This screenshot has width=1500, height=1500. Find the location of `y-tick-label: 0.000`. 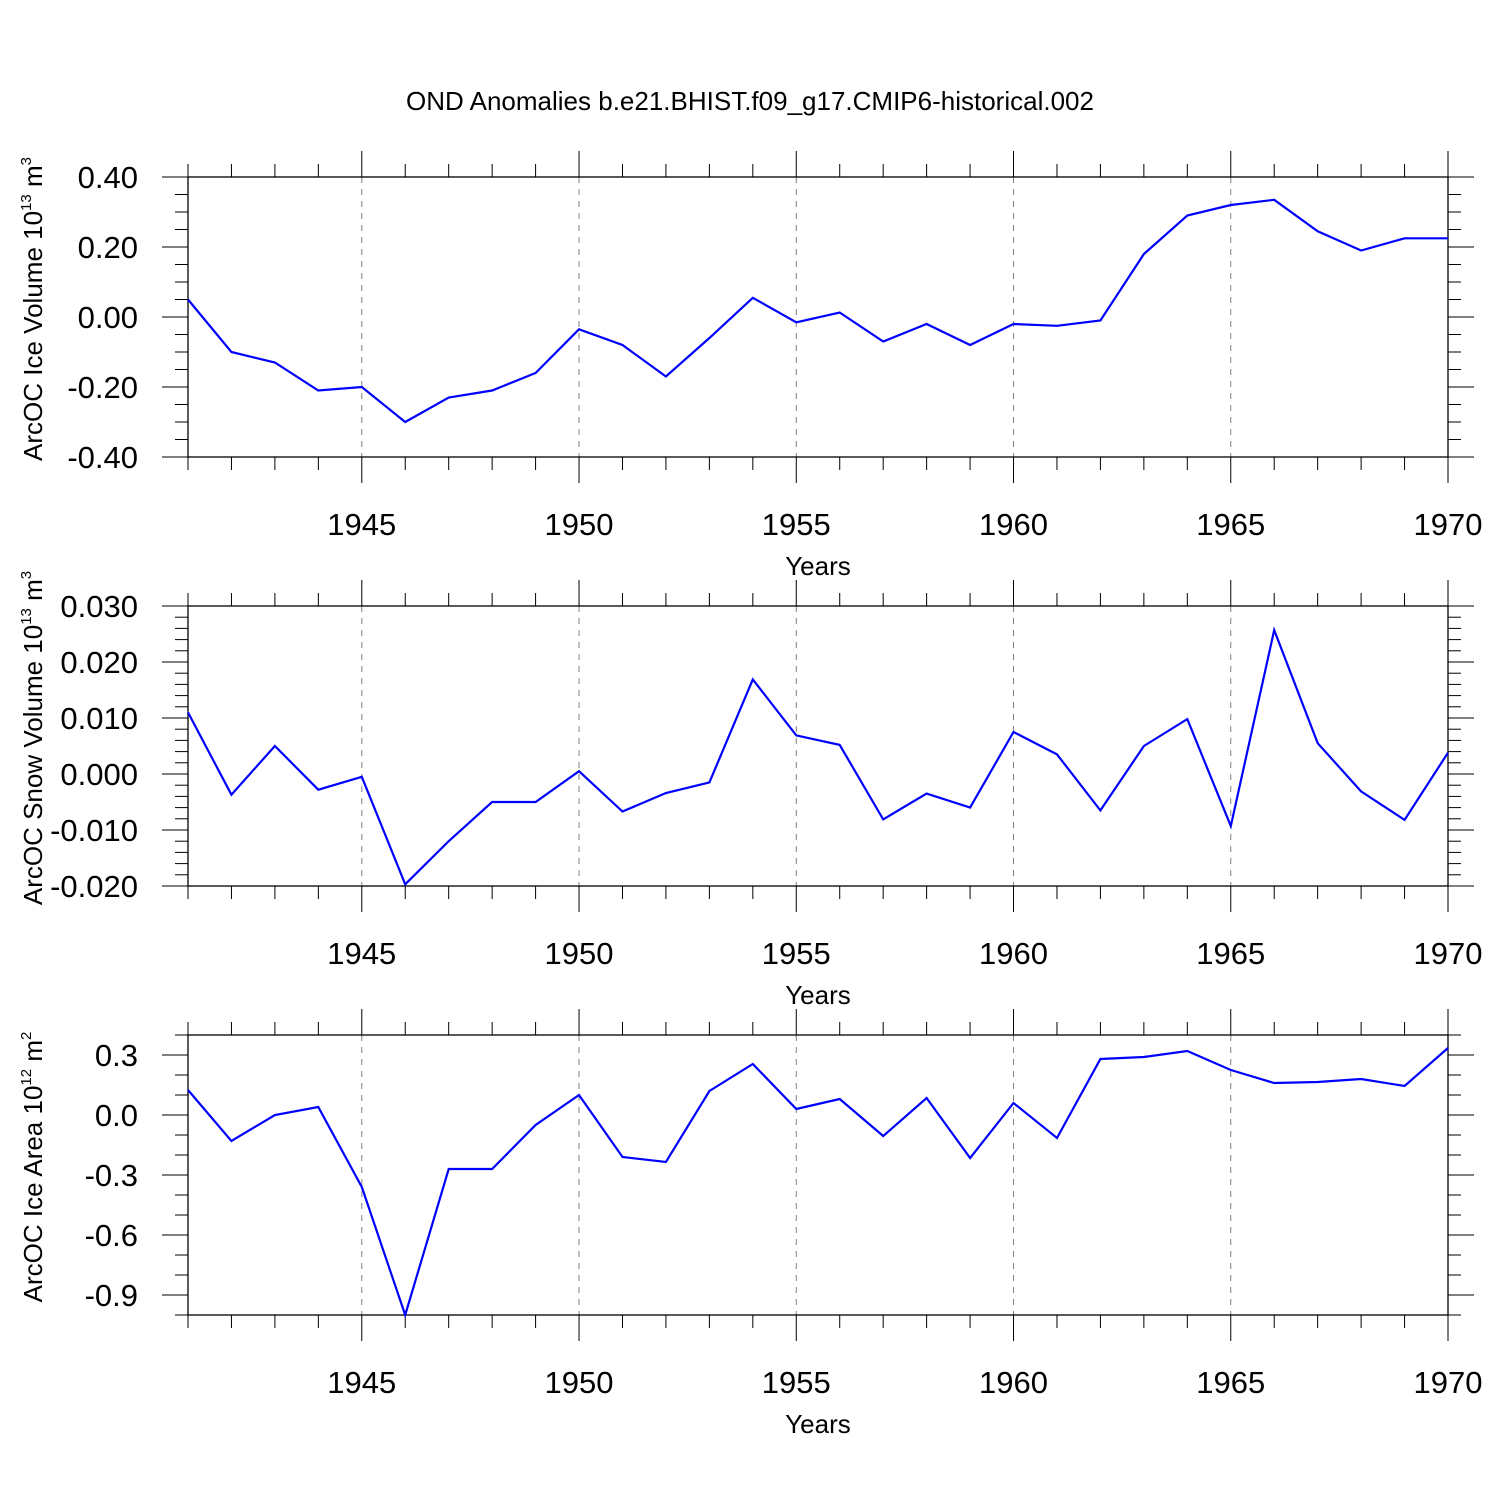

y-tick-label: 0.000 is located at coordinates (99, 774).